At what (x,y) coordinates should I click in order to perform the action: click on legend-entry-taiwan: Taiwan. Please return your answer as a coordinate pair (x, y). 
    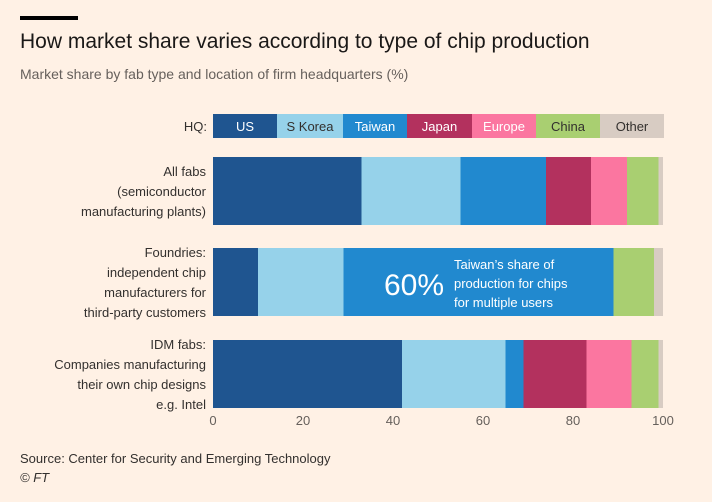
    Looking at the image, I should click on (375, 126).